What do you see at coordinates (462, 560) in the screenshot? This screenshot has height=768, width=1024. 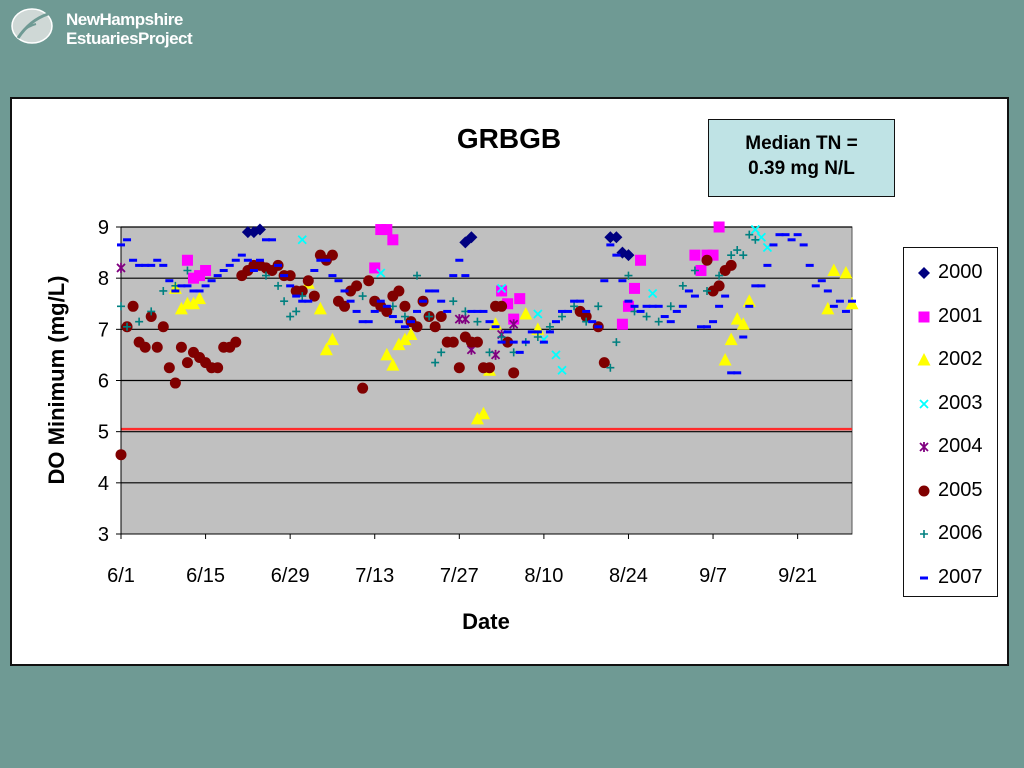 I see `x-tick-labels: 6/1 6/15 6/29 7/13 7/27 8/10 8/24 9/7 9/21` at bounding box center [462, 560].